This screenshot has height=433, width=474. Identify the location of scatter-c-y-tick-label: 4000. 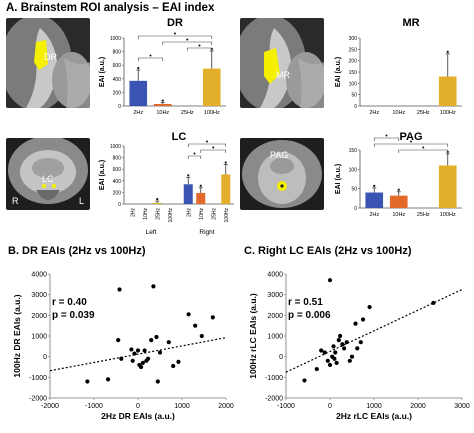
(275, 275).